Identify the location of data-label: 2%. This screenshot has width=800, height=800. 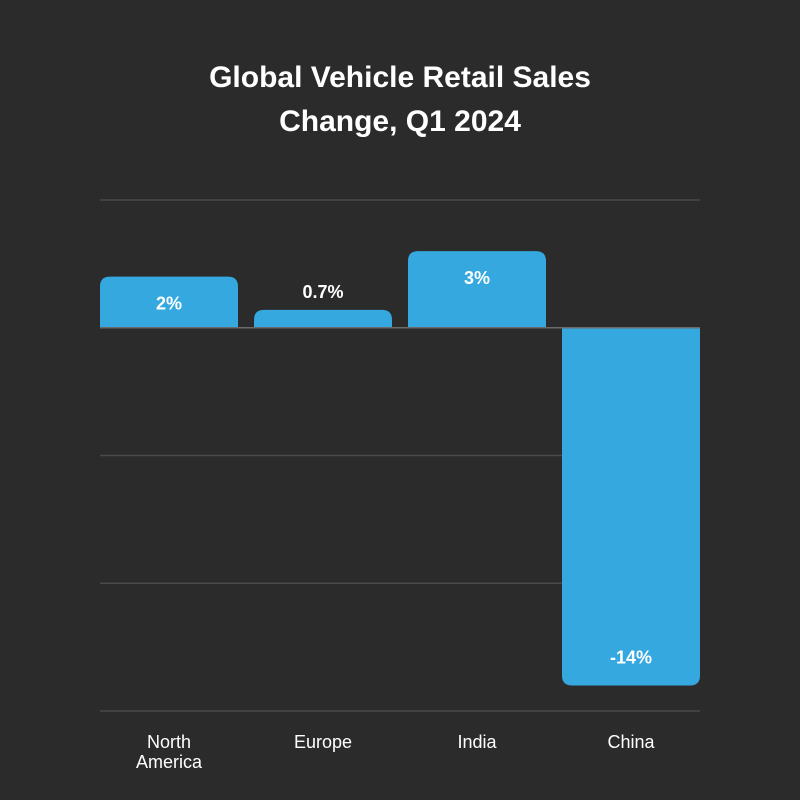
(169, 304).